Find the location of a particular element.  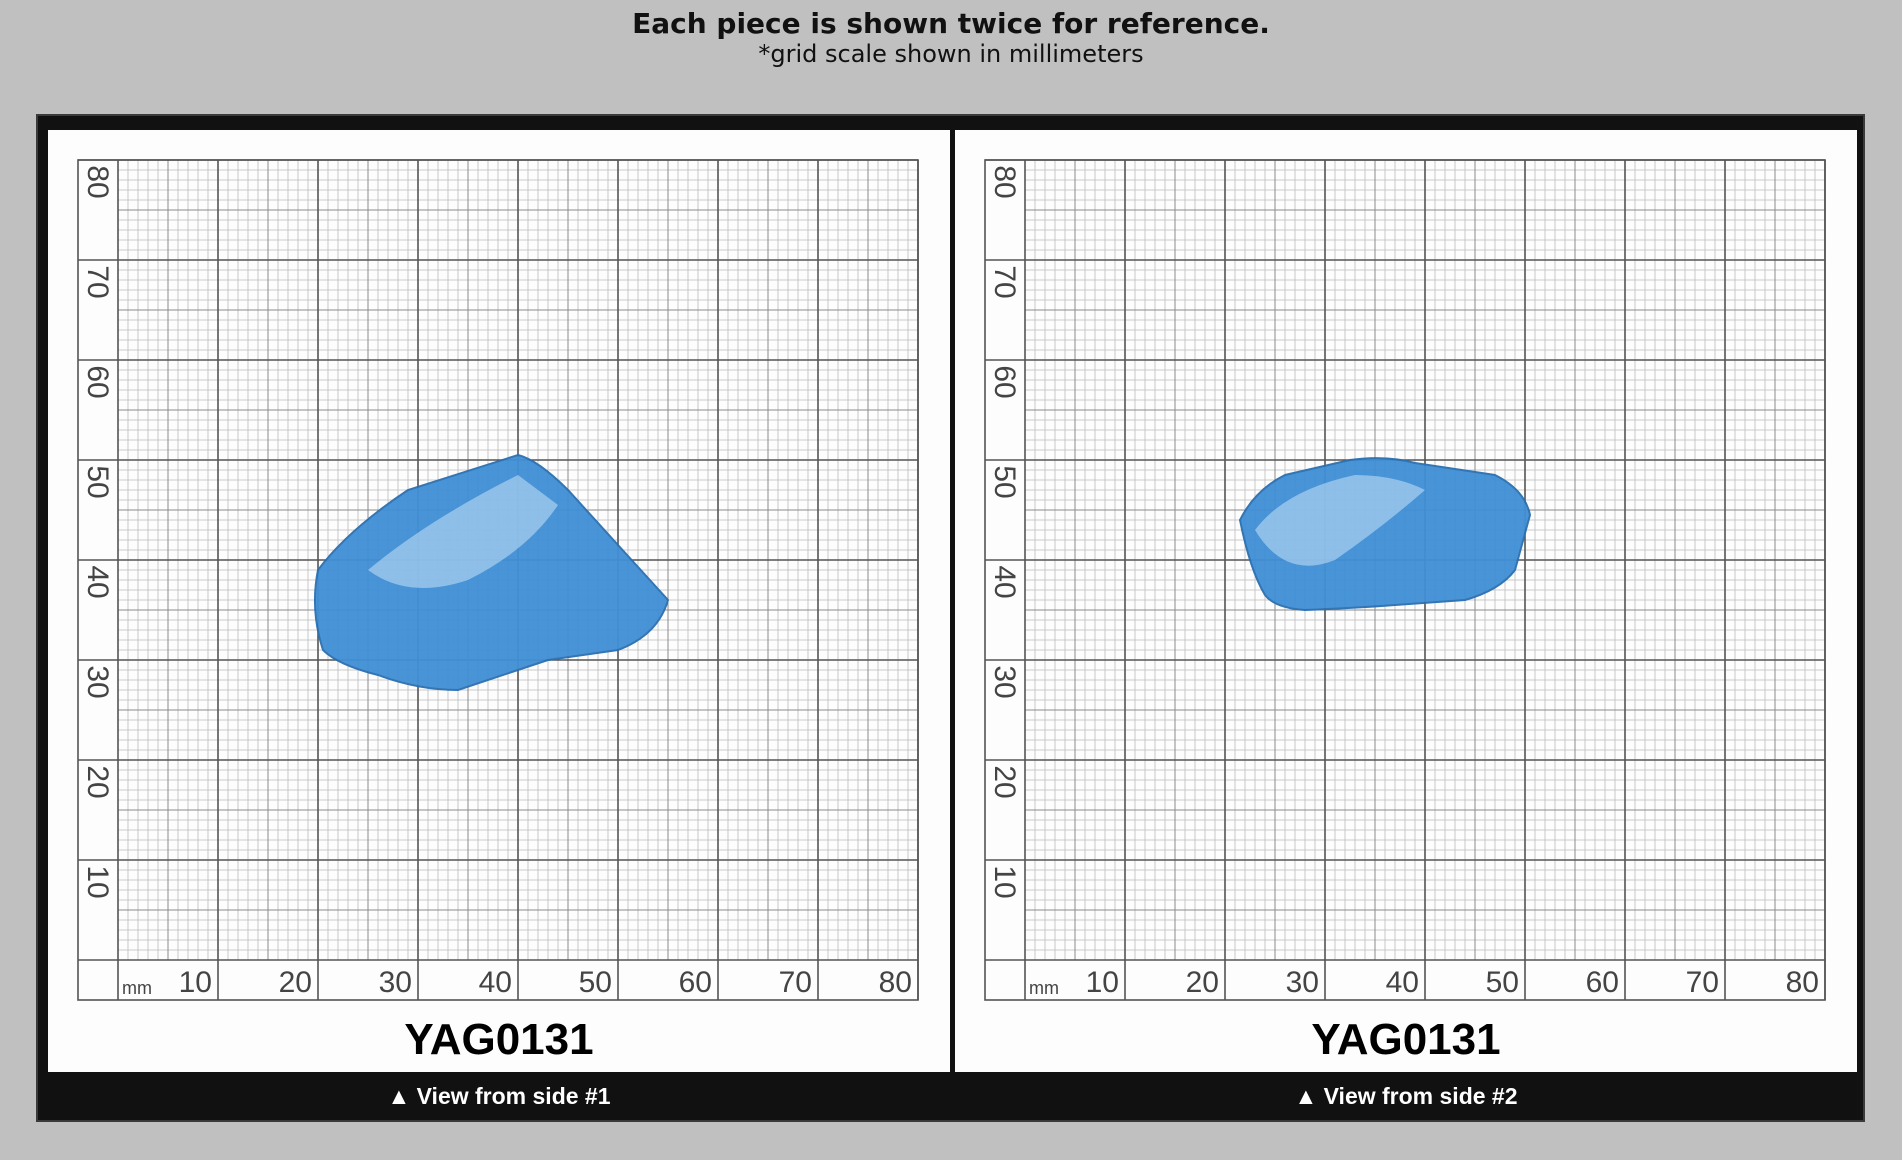

specimen-id-side-1: YAG0131 is located at coordinates (499, 1039).